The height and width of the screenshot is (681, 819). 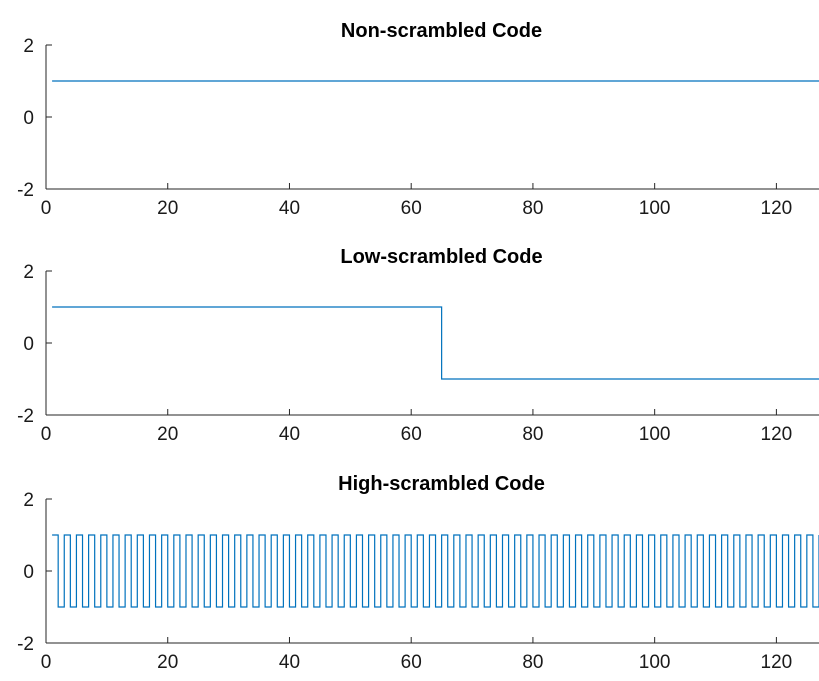 What do you see at coordinates (441, 257) in the screenshot?
I see `chart-title: Low-scrambled Code` at bounding box center [441, 257].